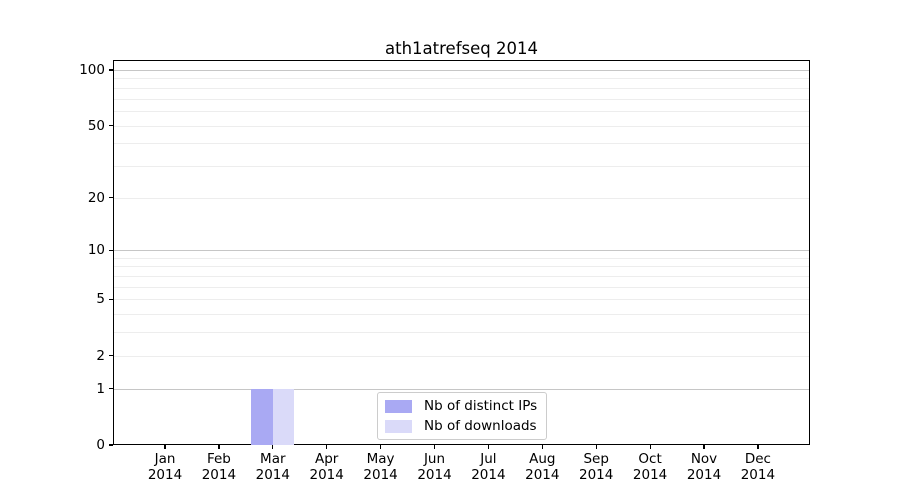  I want to click on x-tick-label: Feb 2014, so click(219, 467).